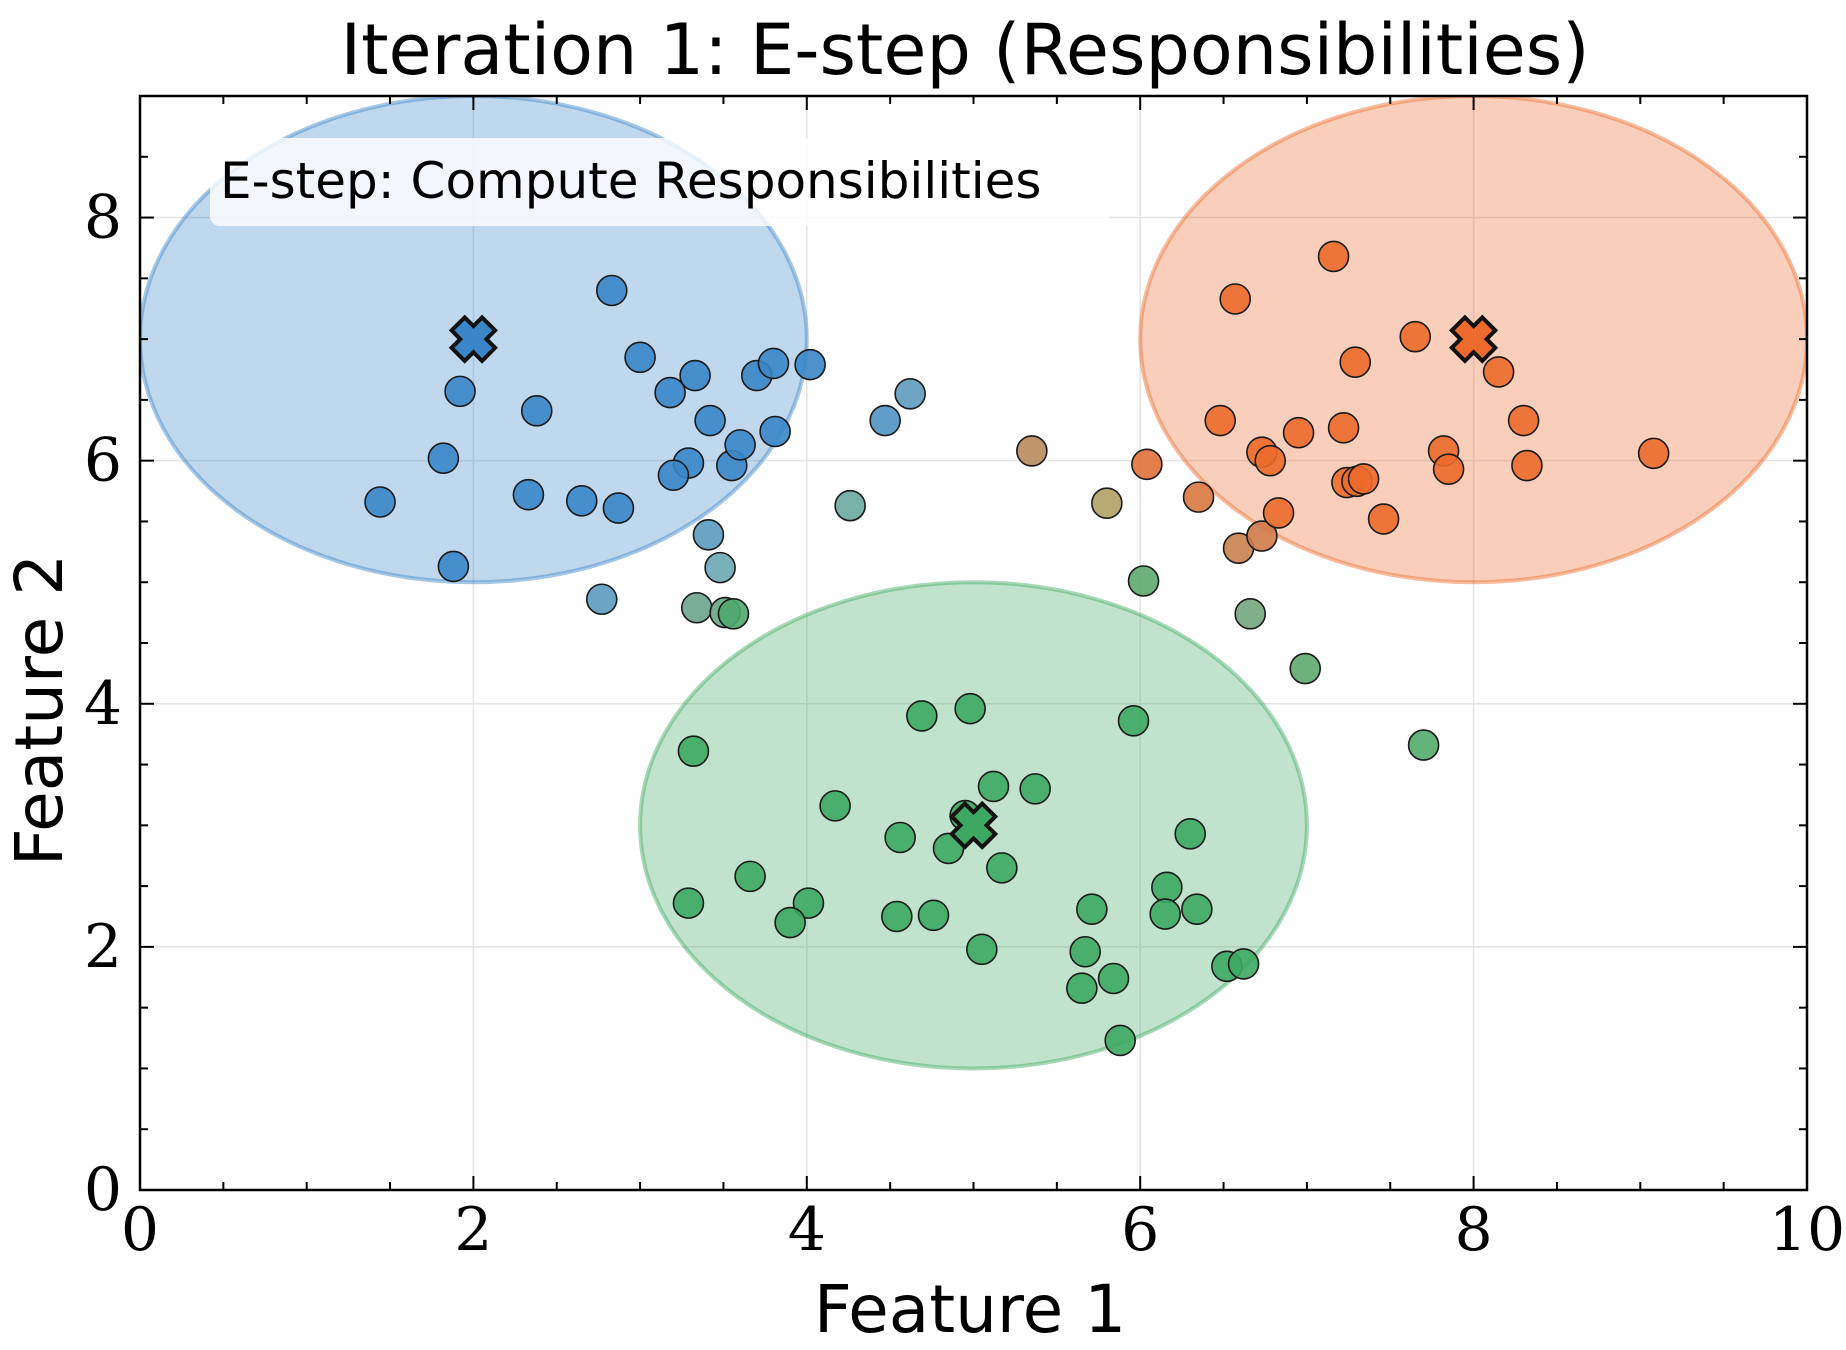 Image resolution: width=1846 pixels, height=1350 pixels. What do you see at coordinates (103, 704) in the screenshot?
I see `y-tick-label: 4` at bounding box center [103, 704].